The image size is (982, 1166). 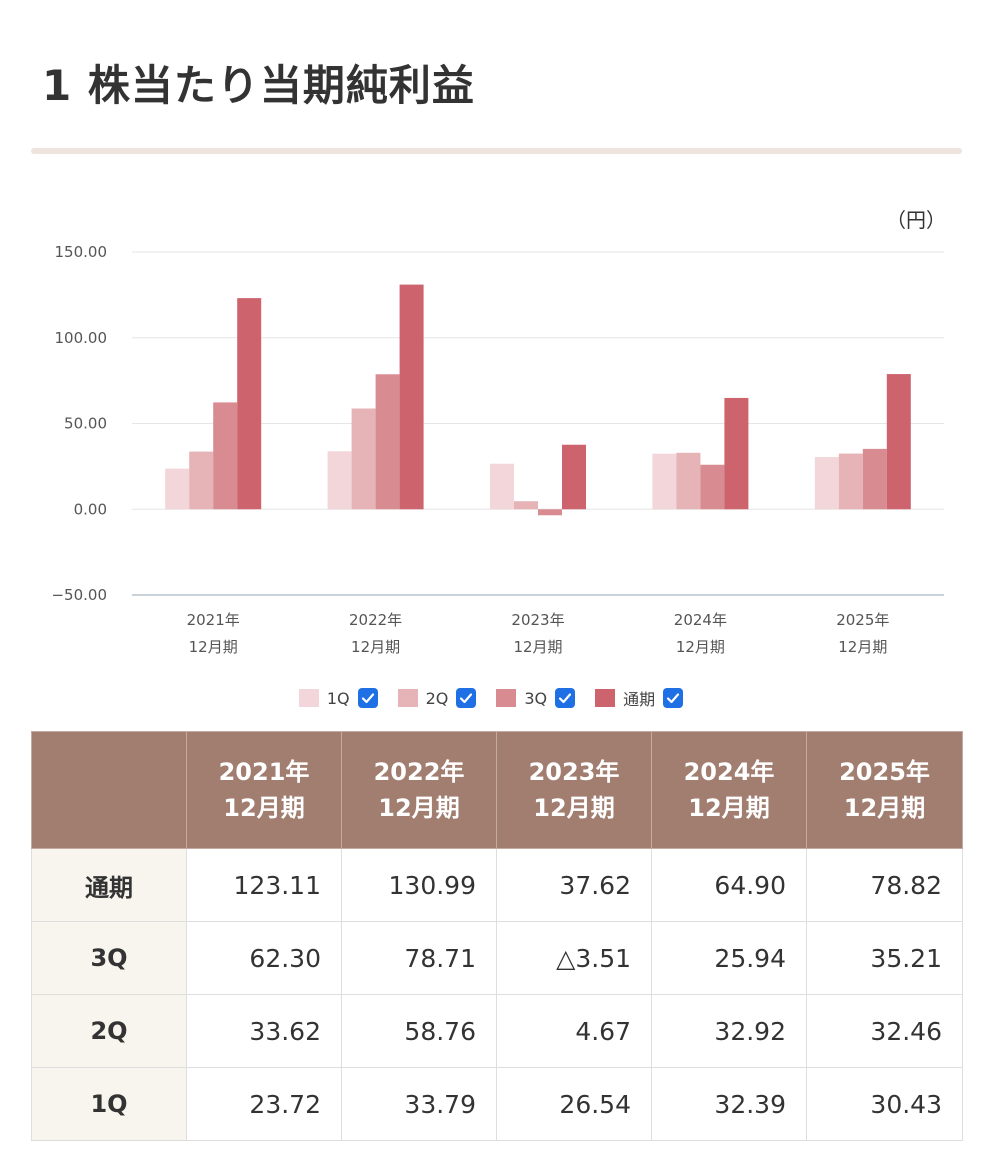 What do you see at coordinates (407, 698) in the screenshot?
I see `legend-swatch-2q` at bounding box center [407, 698].